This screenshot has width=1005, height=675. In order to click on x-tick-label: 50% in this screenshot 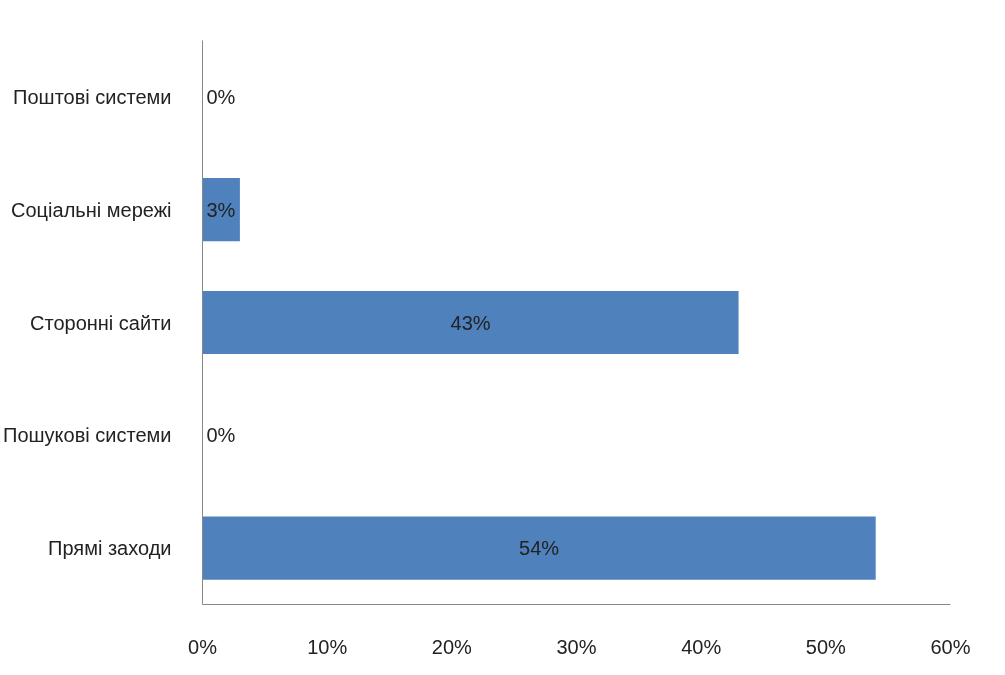, I will do `click(826, 646)`.